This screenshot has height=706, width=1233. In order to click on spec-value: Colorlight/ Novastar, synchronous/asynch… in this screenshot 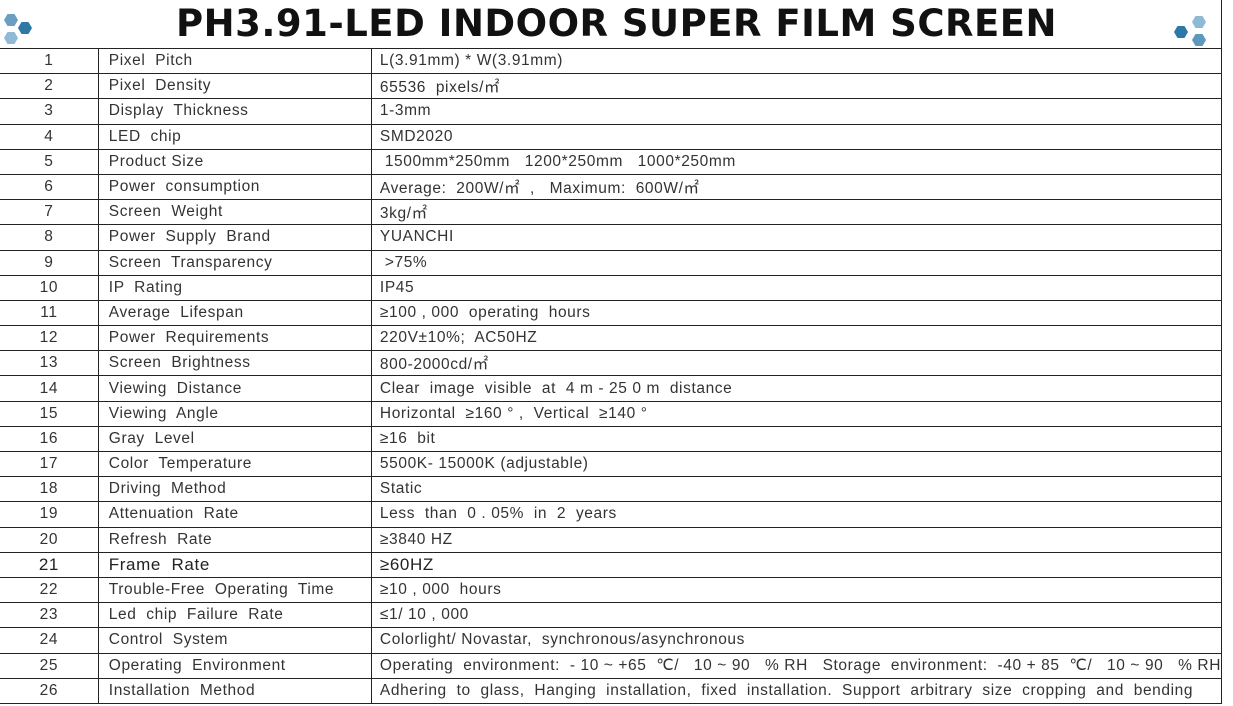, I will do `click(796, 640)`.